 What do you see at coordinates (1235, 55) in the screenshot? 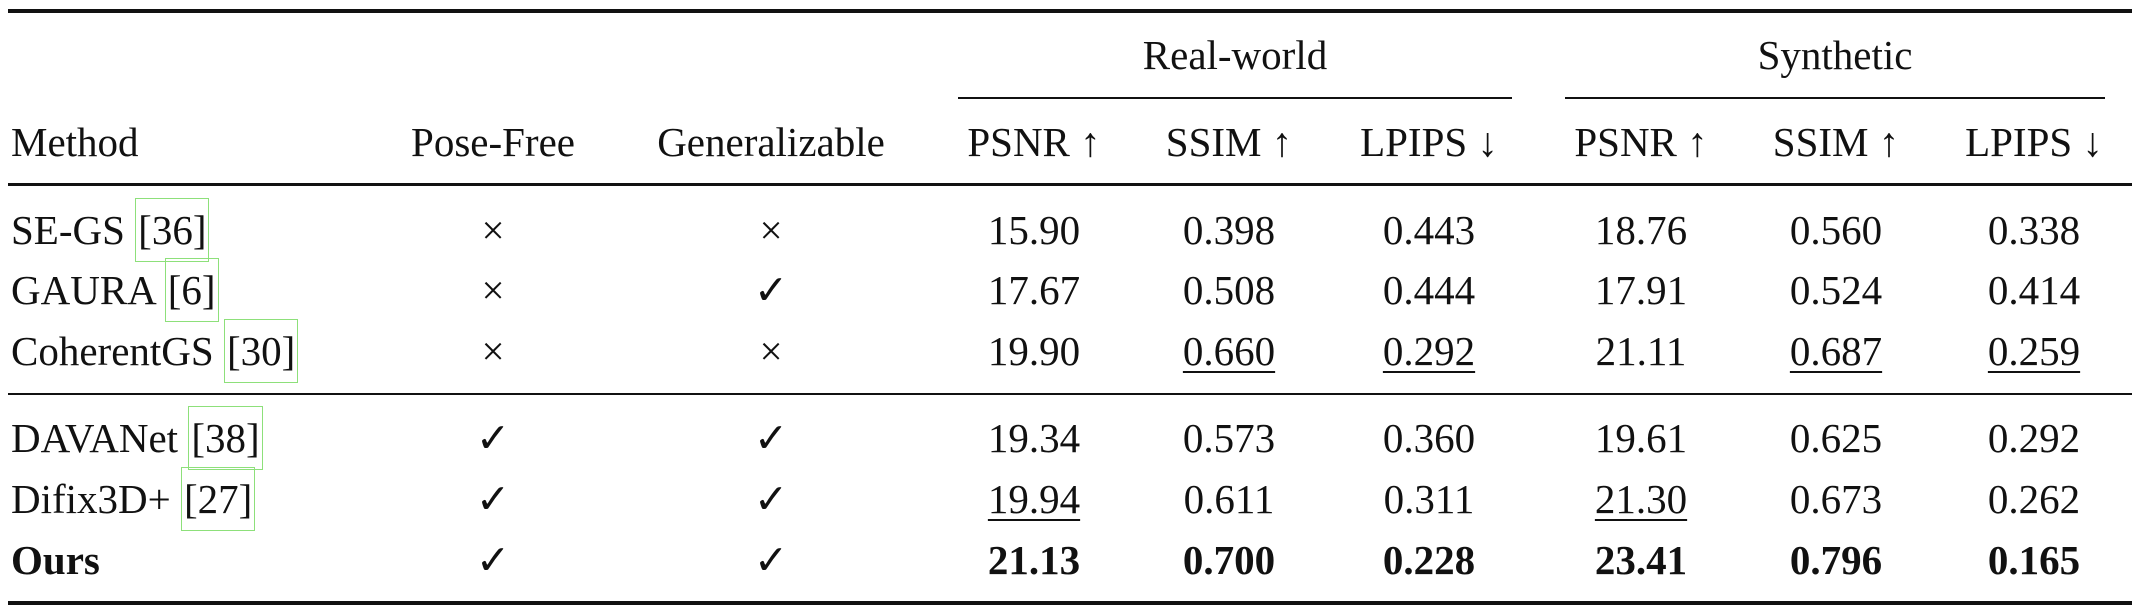
I see `group-header: Real-world` at bounding box center [1235, 55].